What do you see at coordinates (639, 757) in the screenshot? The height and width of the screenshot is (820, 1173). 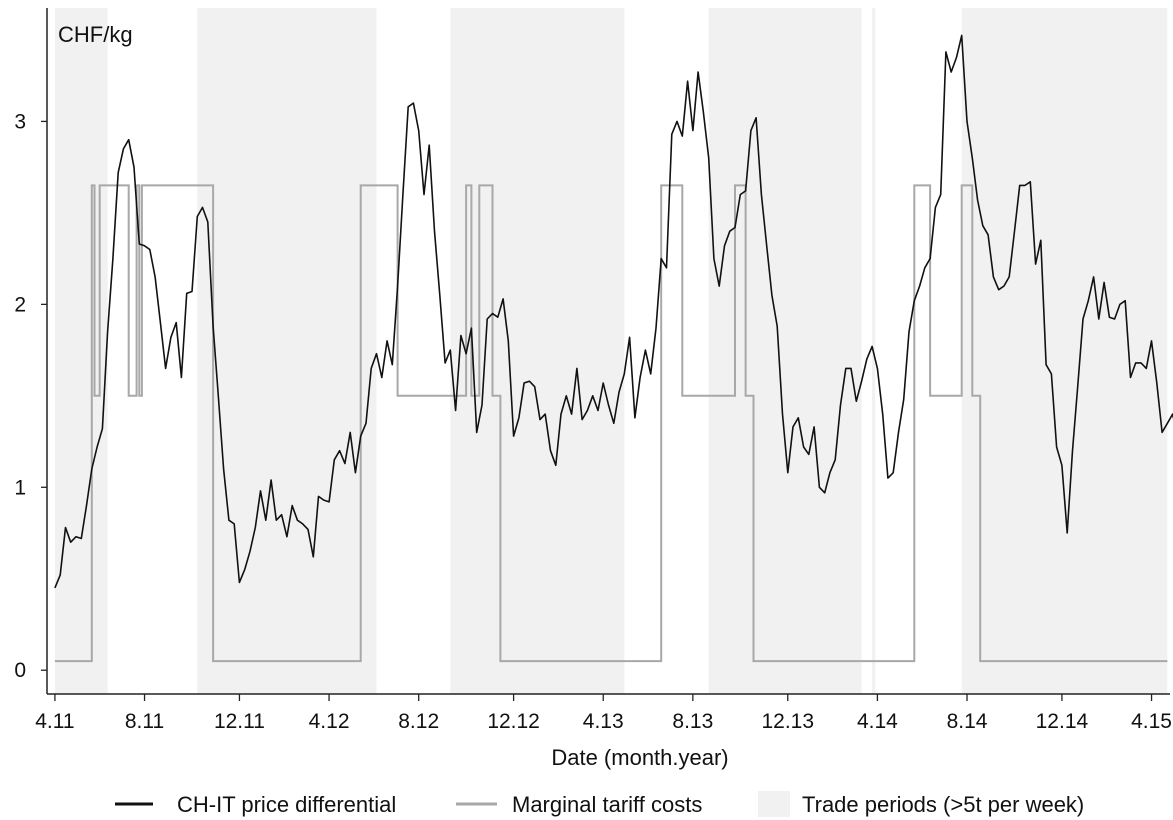 I see `x-axis-label: Date (month.year)` at bounding box center [639, 757].